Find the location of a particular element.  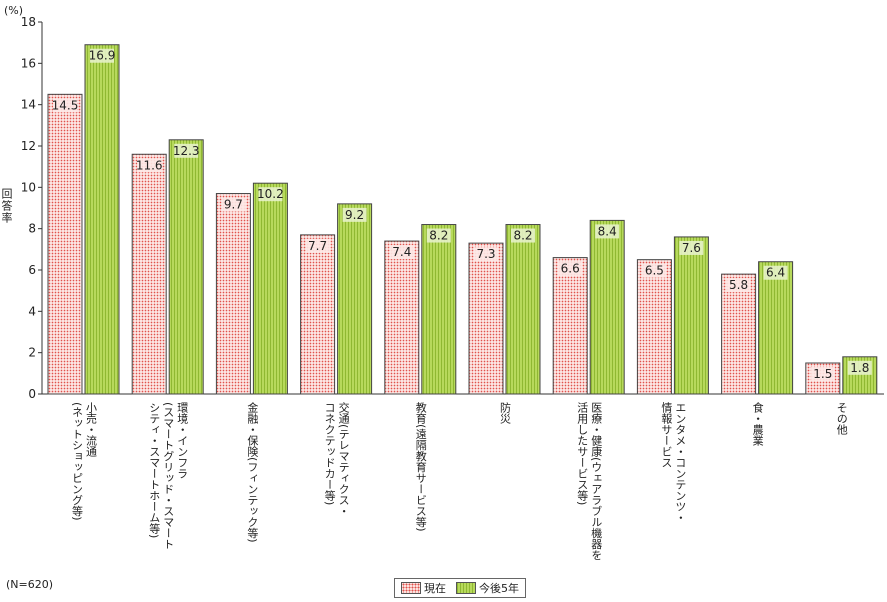

value-label: 1.5 is located at coordinates (822, 374).